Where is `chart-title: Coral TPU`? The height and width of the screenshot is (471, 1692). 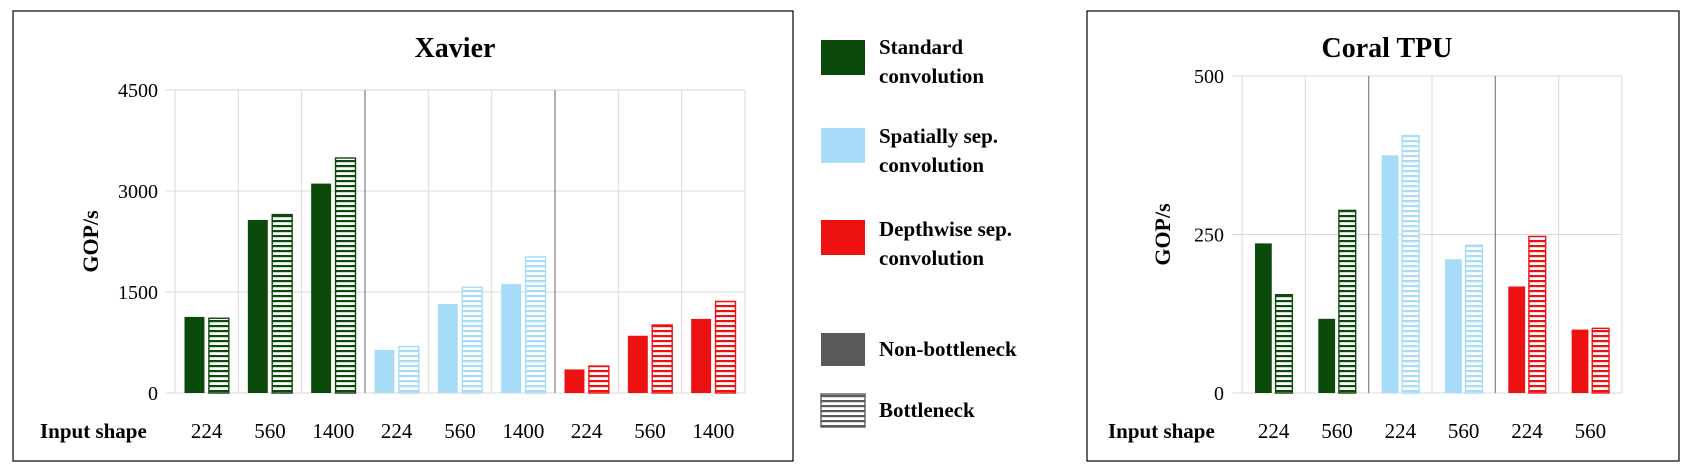 chart-title: Coral TPU is located at coordinates (1387, 48).